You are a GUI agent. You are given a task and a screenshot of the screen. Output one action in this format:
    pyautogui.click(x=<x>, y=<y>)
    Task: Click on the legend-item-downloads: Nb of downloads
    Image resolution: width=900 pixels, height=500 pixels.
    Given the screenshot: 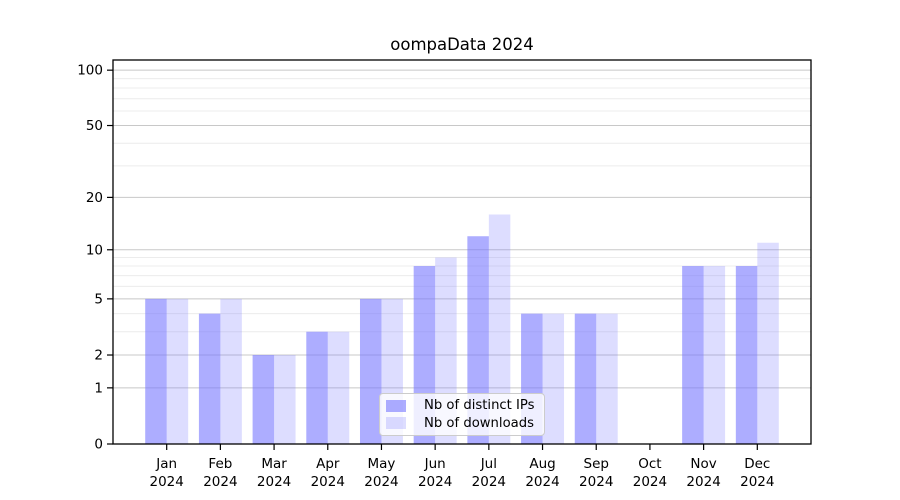 What is the action you would take?
    pyautogui.click(x=462, y=423)
    